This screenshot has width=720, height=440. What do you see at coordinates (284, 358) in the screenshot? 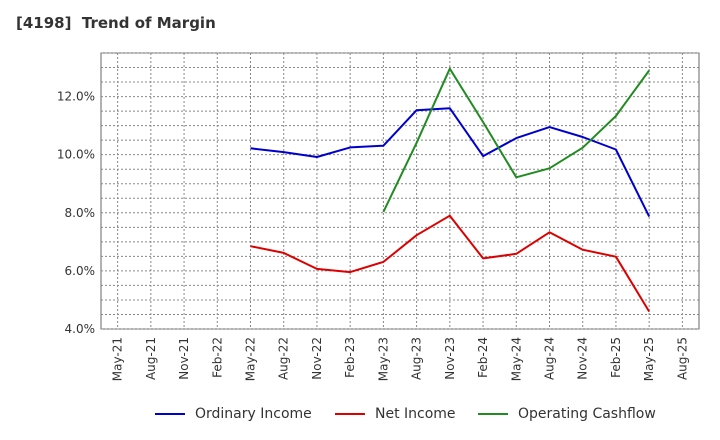
I see `x-tick-label: Aug-22` at bounding box center [284, 358].